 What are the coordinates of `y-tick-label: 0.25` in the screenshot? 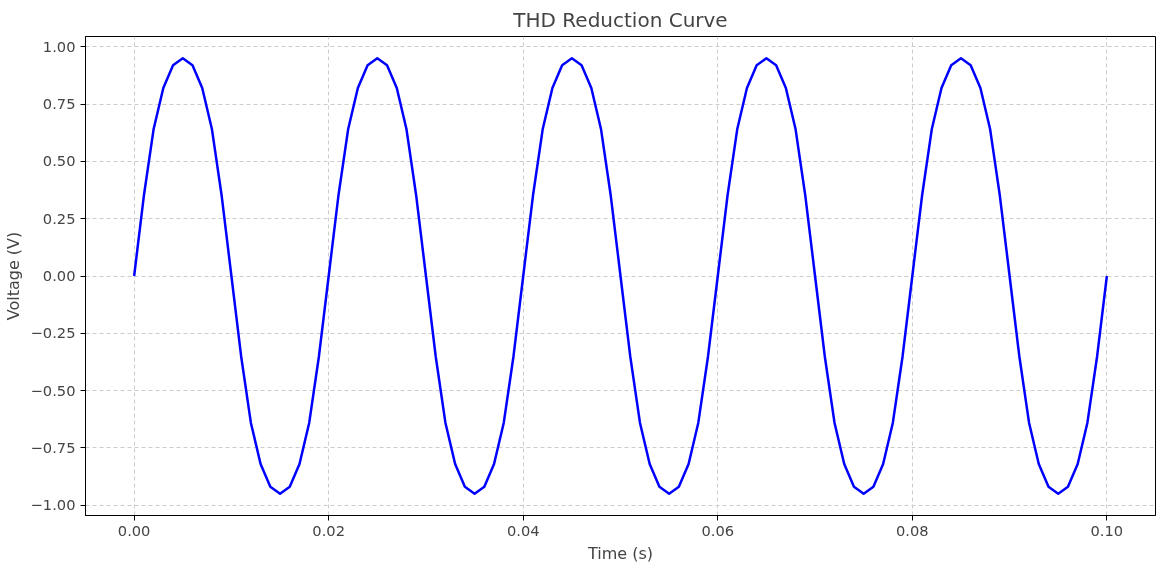 It's located at (59, 218).